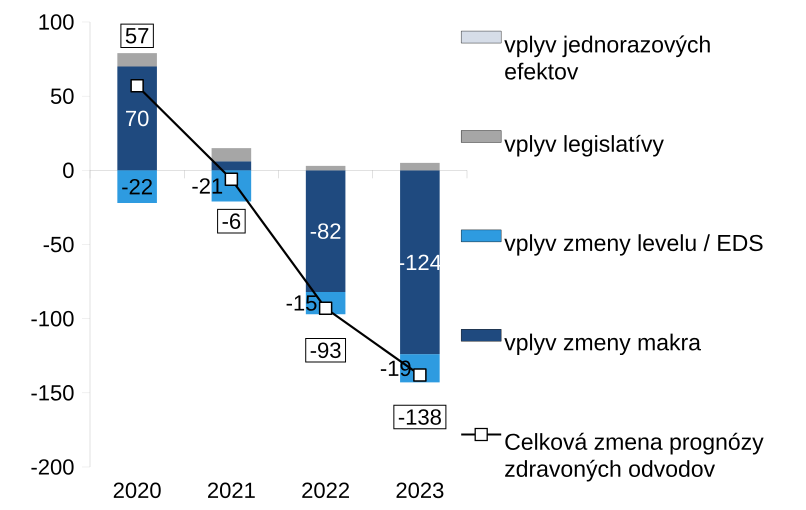 The height and width of the screenshot is (510, 806). I want to click on data-label: -82, so click(325, 231).